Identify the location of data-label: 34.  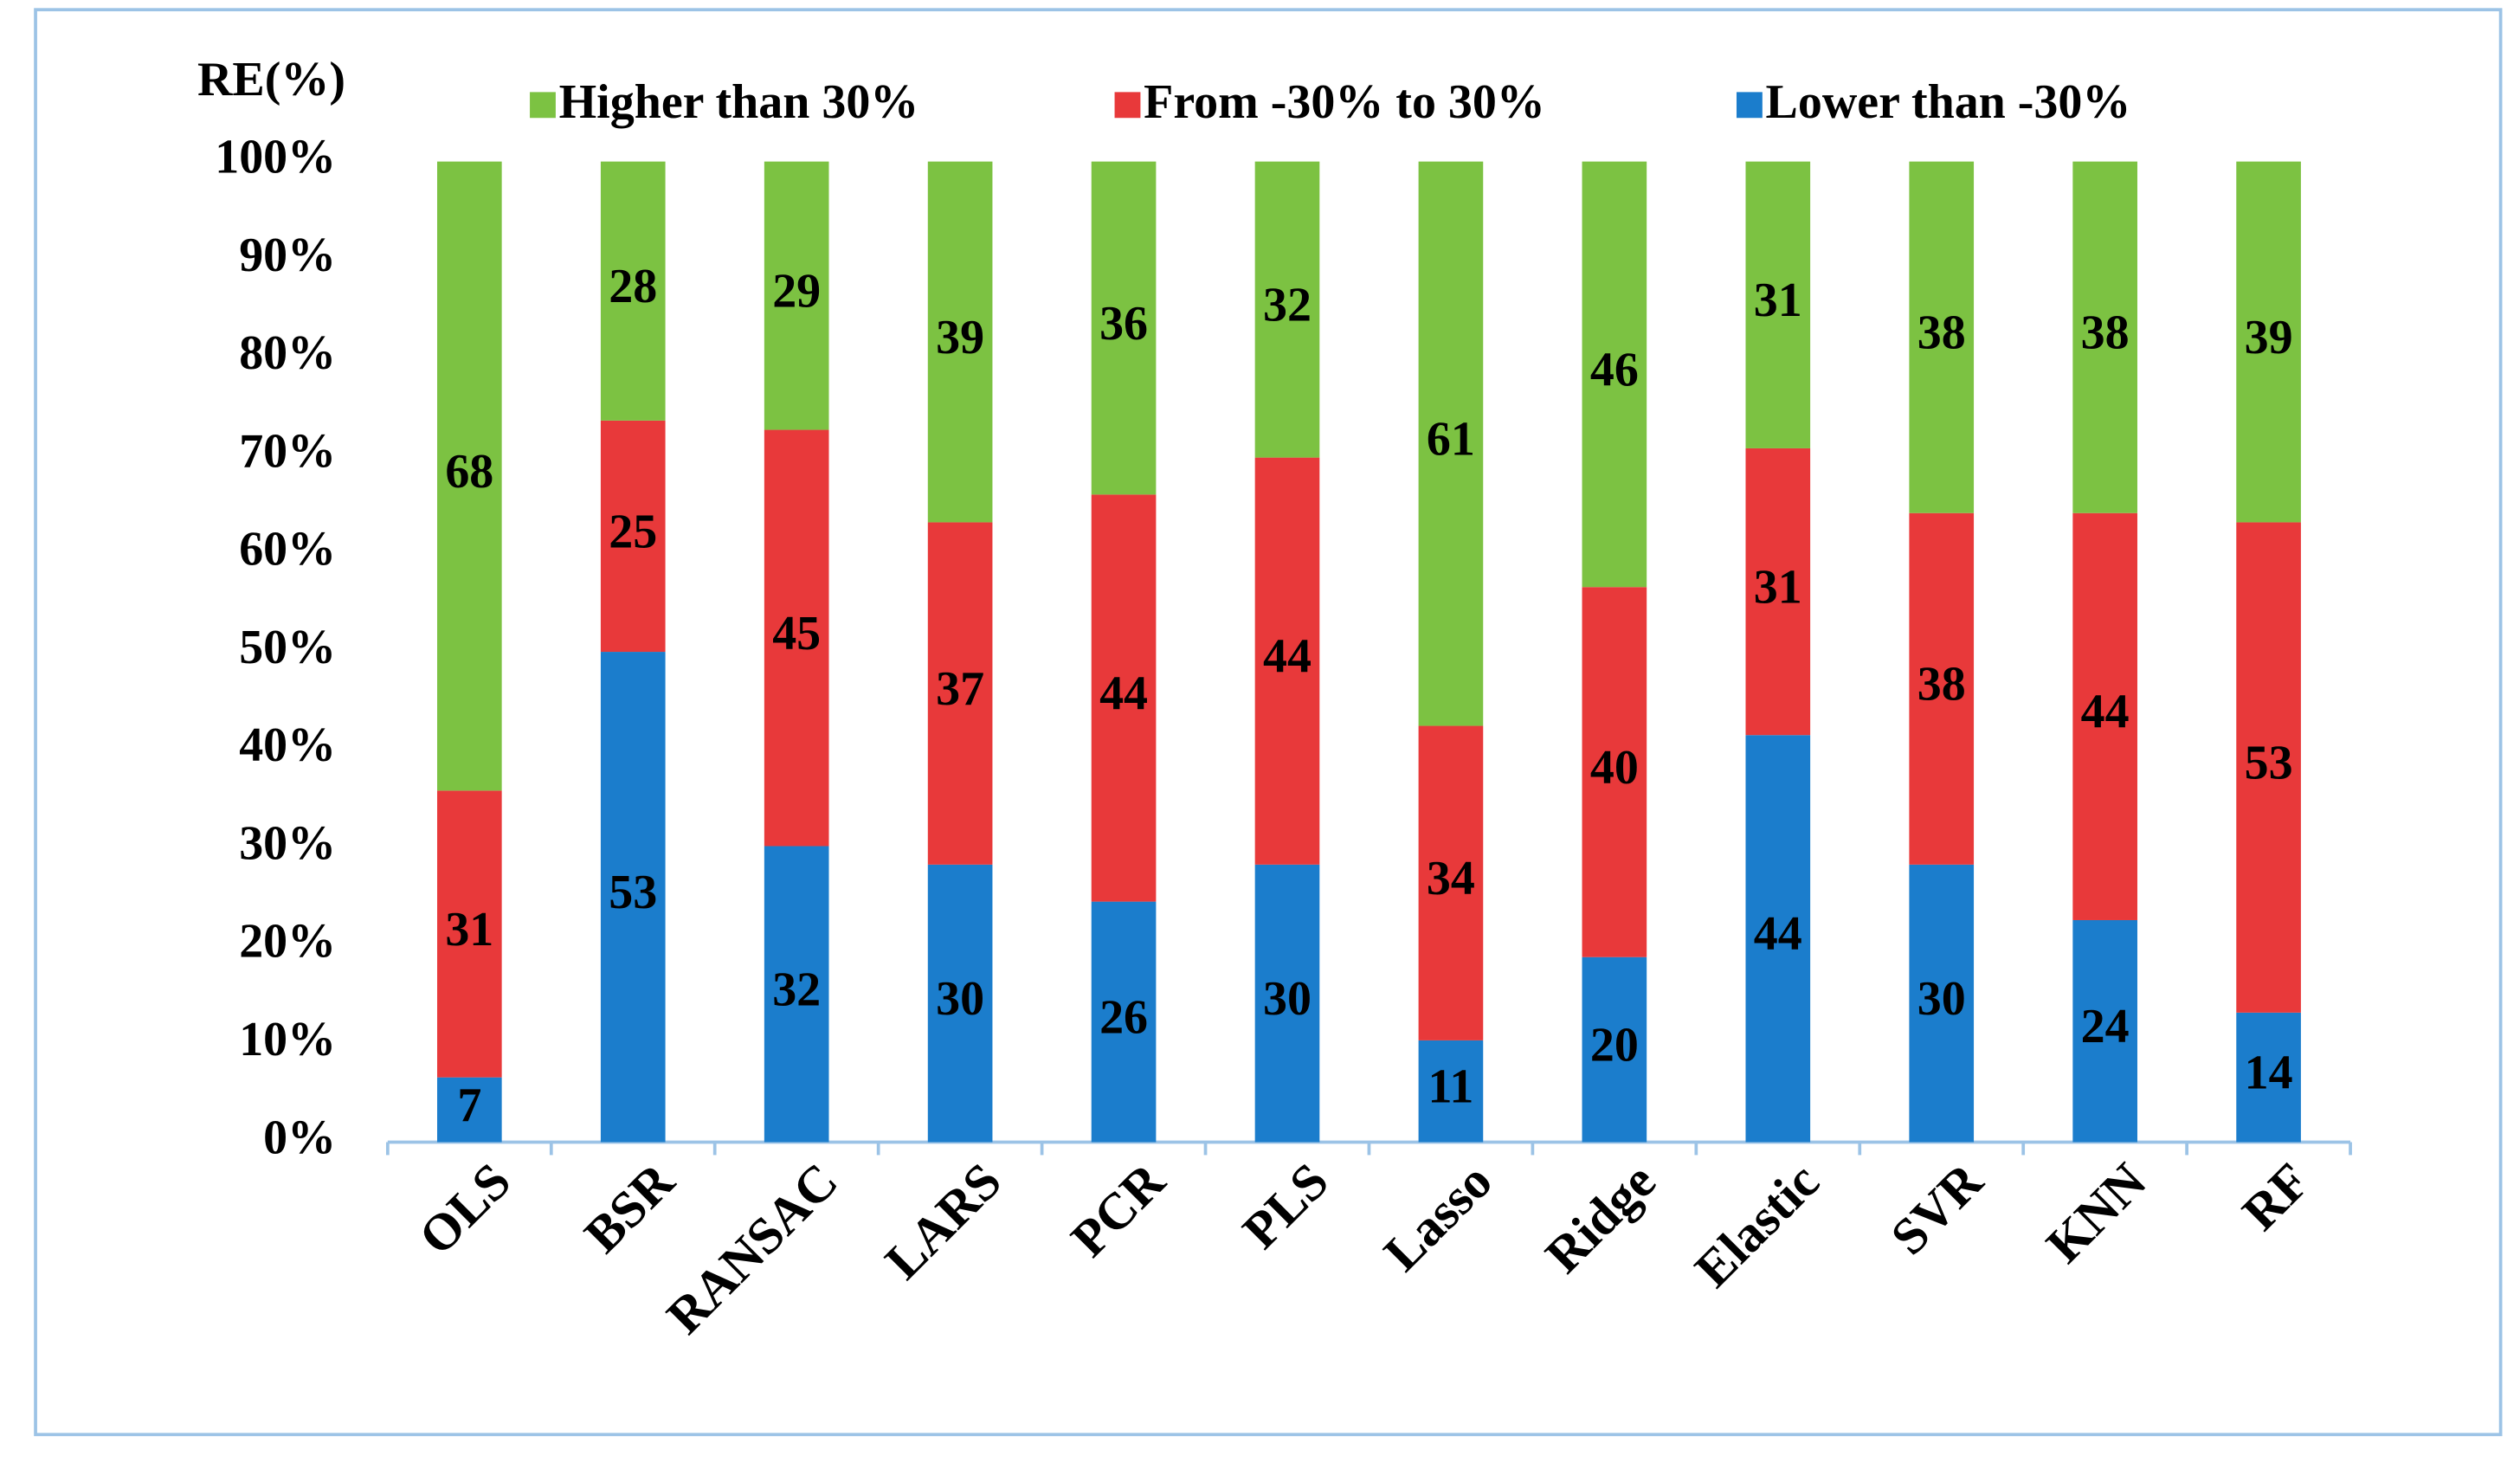
(1451, 878).